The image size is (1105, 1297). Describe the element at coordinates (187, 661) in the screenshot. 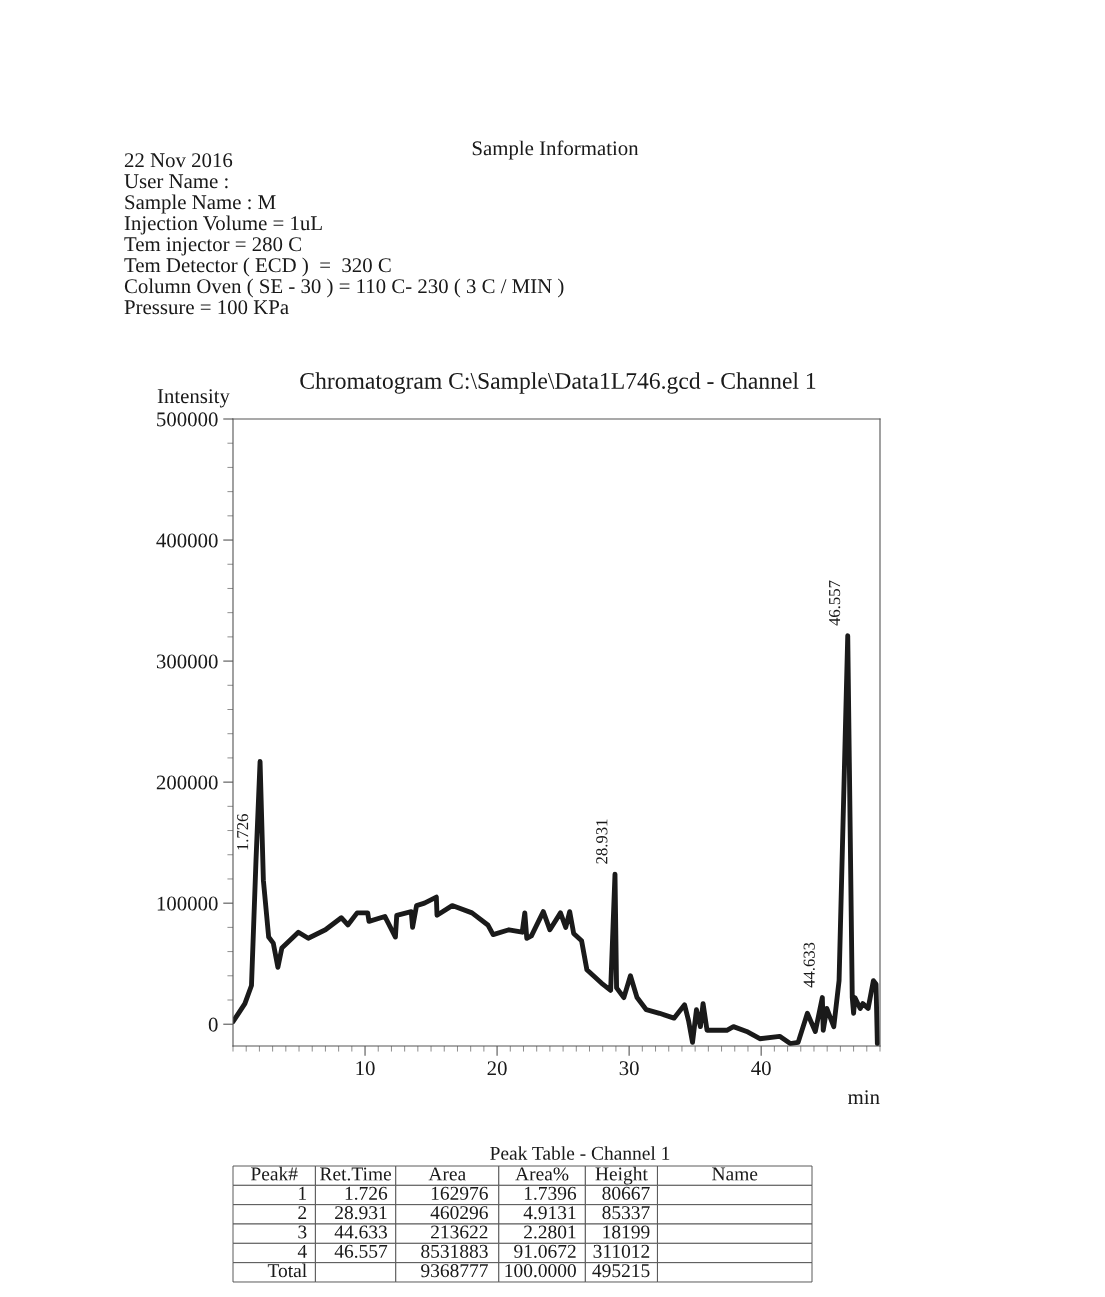

I see `y-tick-label: 300000` at that location.